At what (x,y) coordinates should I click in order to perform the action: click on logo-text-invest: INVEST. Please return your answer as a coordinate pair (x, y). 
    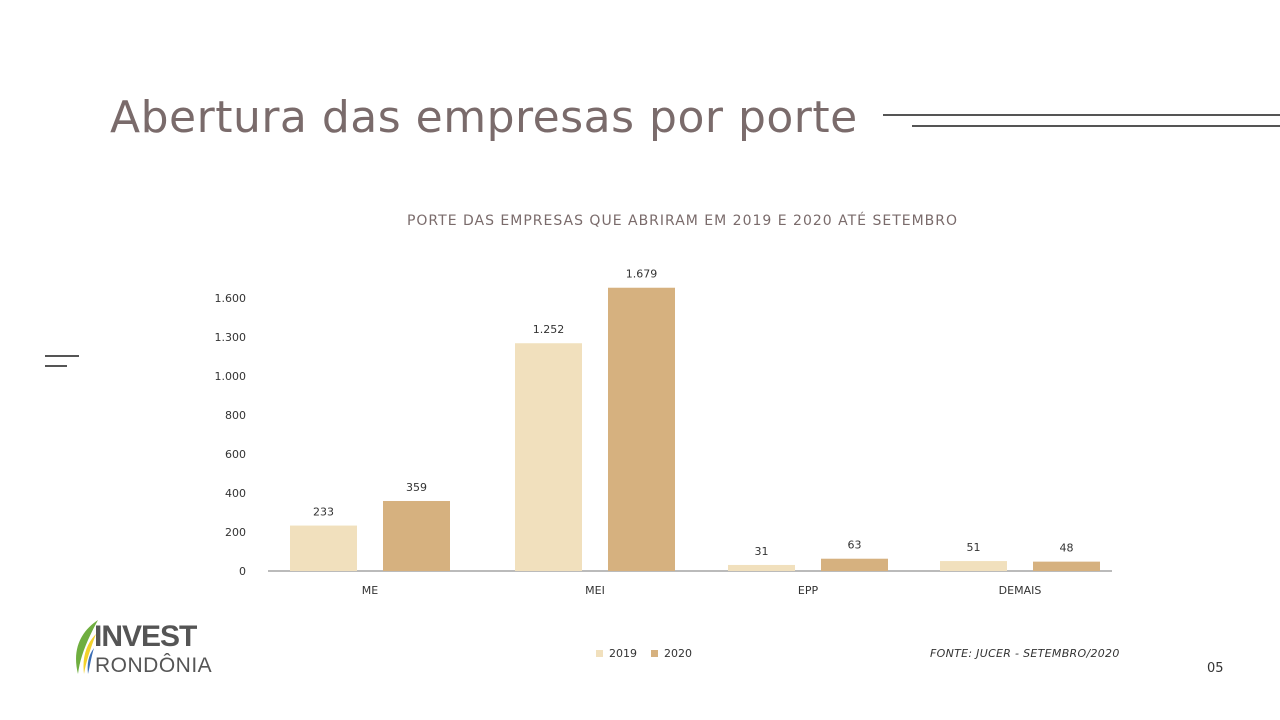
    Looking at the image, I should click on (145, 636).